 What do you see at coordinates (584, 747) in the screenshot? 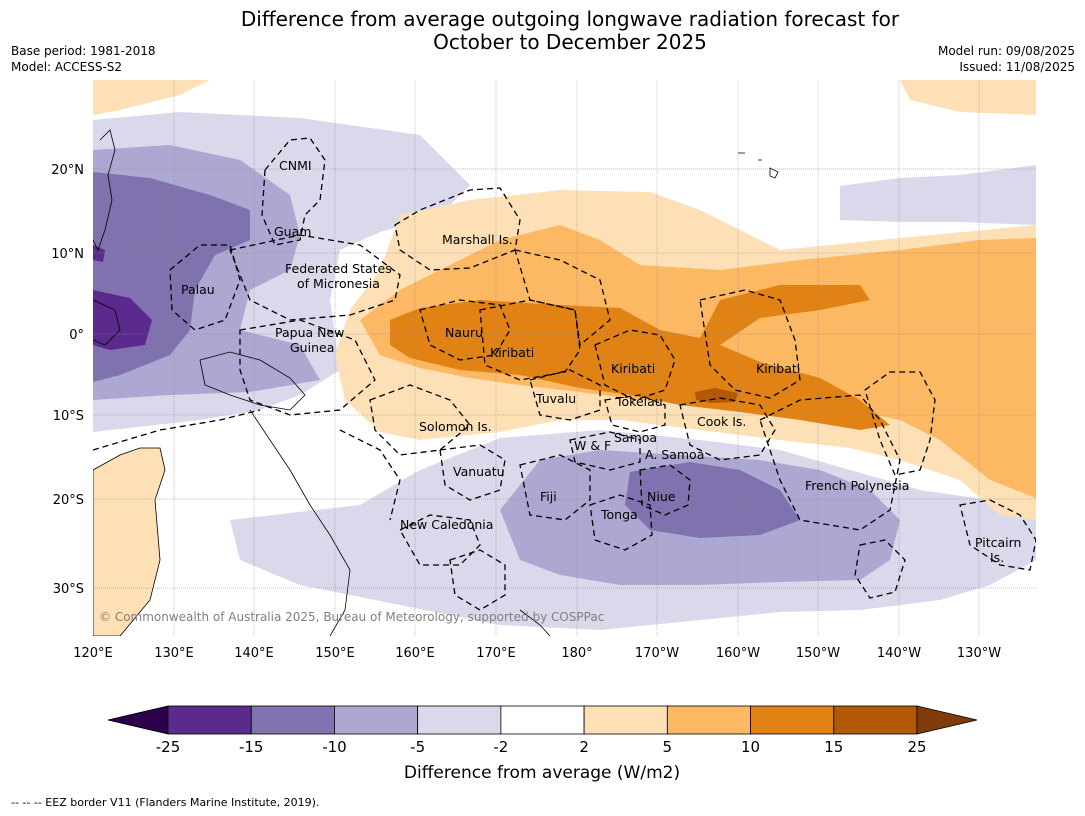
I see `colorbar-tick-label: 2` at bounding box center [584, 747].